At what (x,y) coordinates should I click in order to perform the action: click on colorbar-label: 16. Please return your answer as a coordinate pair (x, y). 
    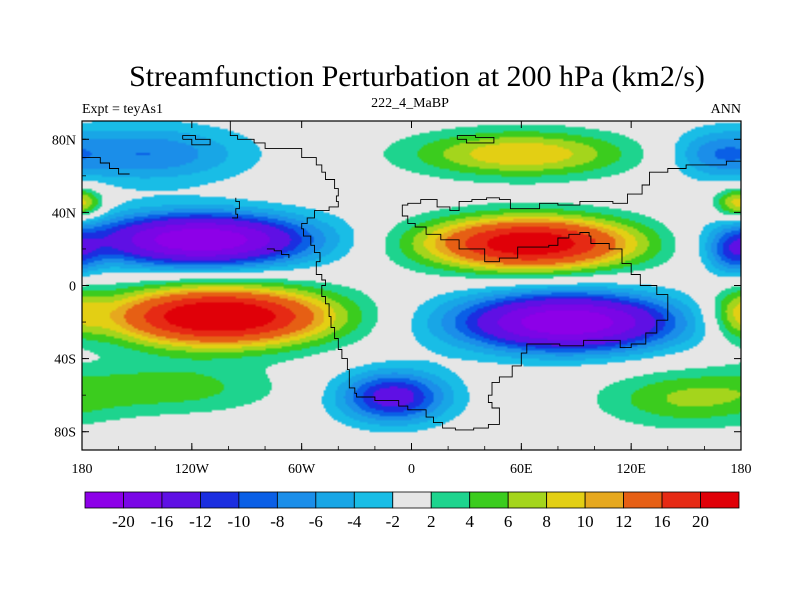
    Looking at the image, I should click on (662, 521).